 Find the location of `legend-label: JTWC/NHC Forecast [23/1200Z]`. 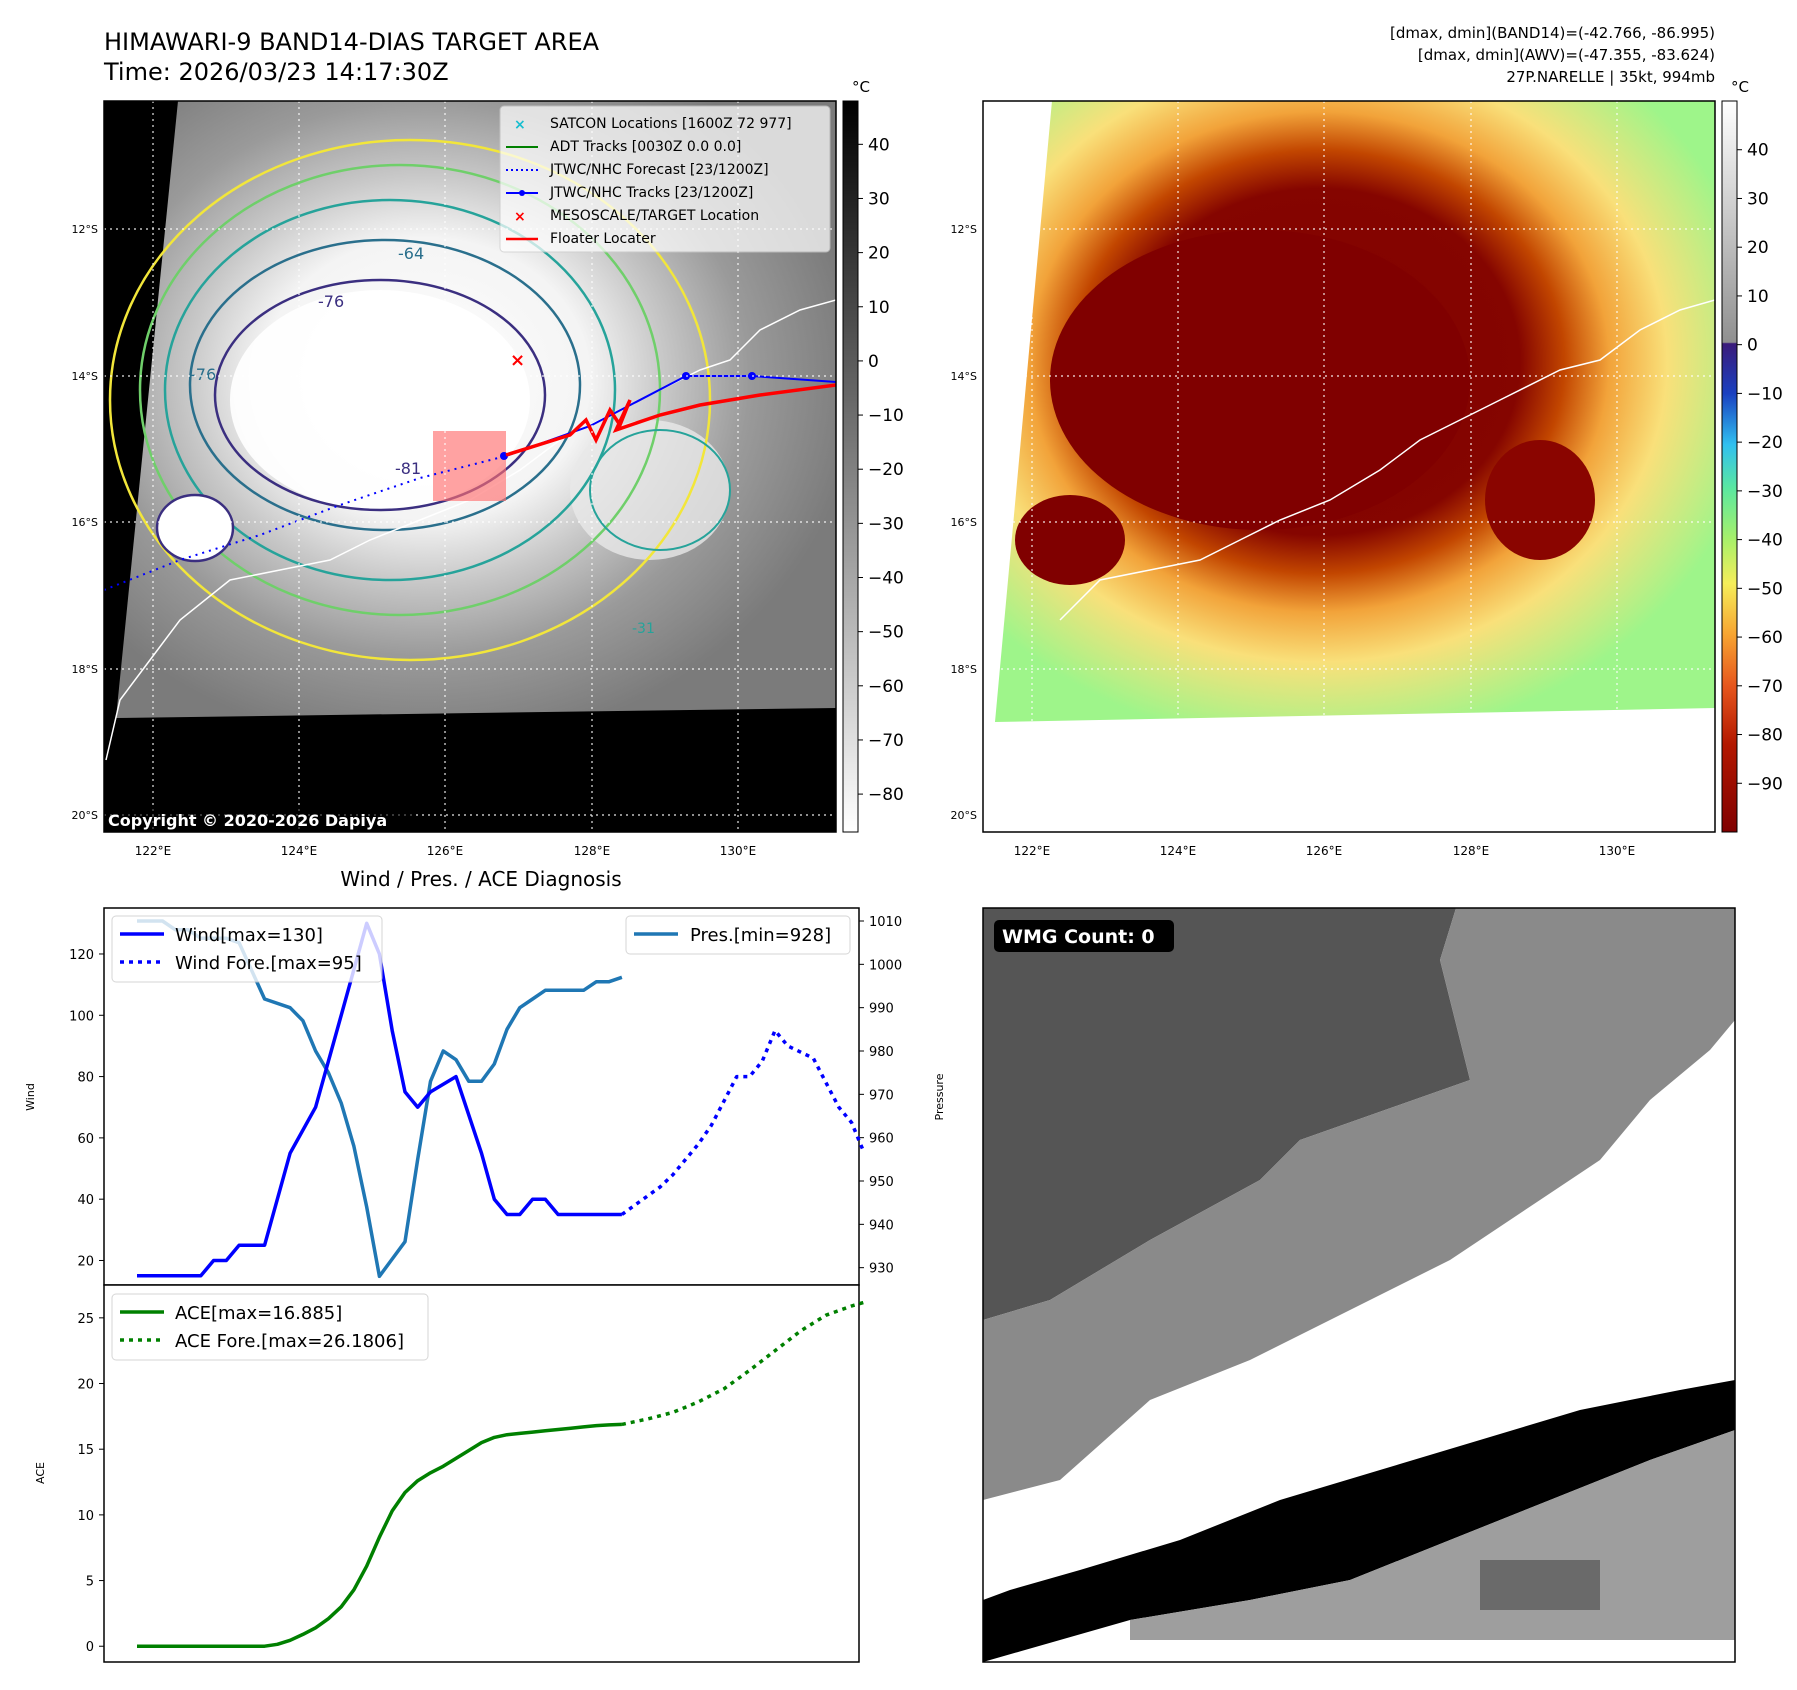

legend-label: JTWC/NHC Forecast [23/1200Z] is located at coordinates (659, 170).